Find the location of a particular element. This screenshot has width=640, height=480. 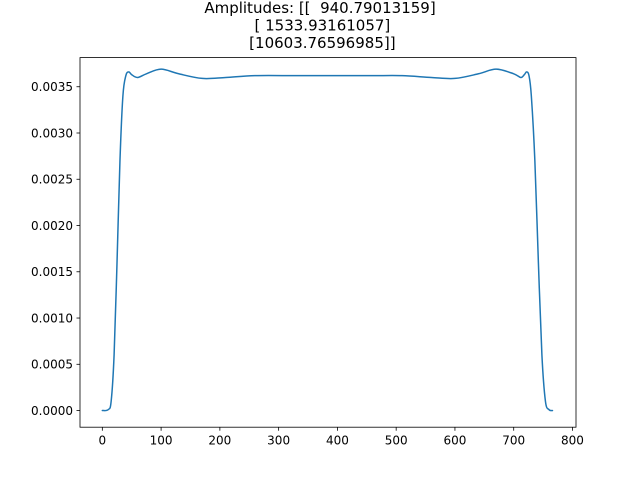

y-tick-label: 0.0000 is located at coordinates (52, 411).